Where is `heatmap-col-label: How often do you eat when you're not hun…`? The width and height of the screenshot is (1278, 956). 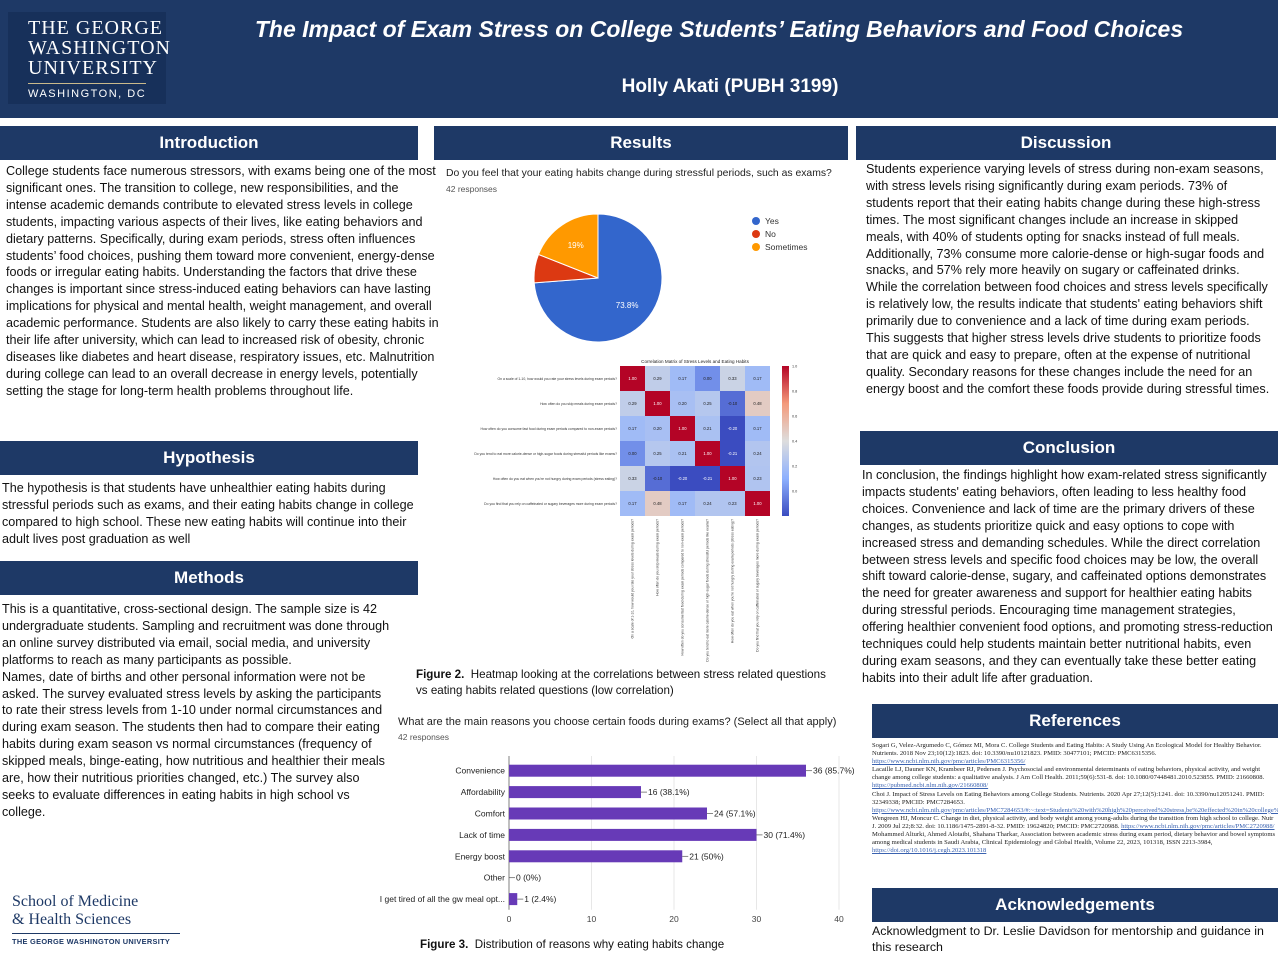
heatmap-col-label: How often do you eat when you're not hun… is located at coordinates (733, 581).